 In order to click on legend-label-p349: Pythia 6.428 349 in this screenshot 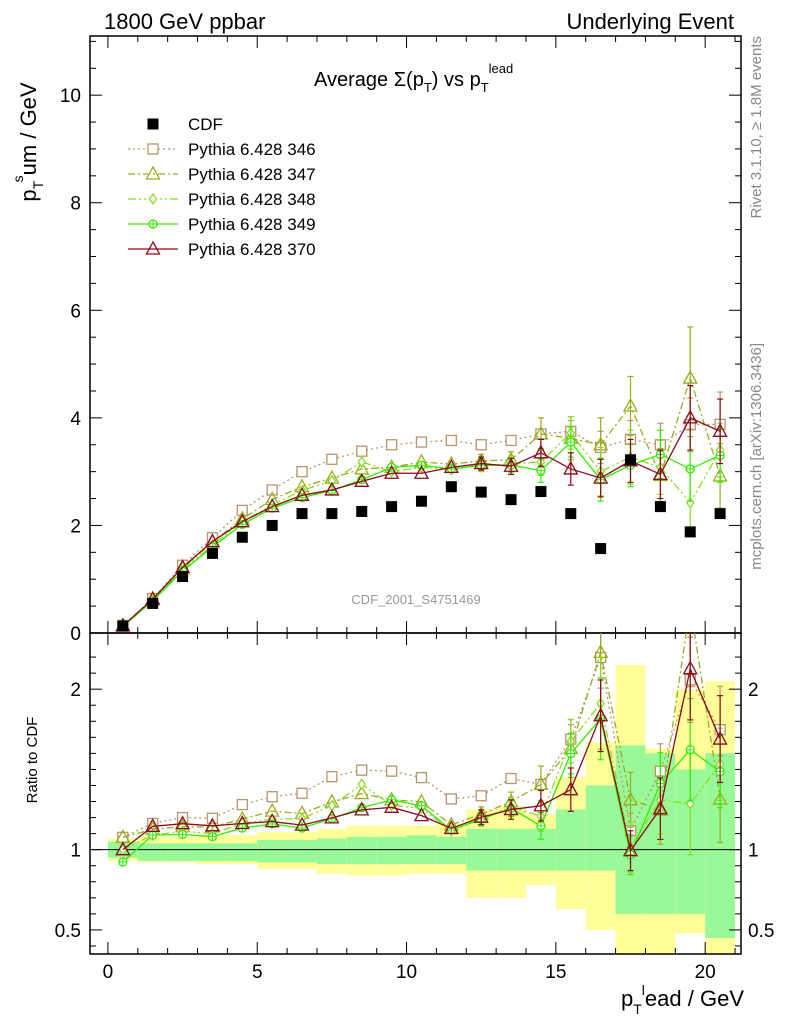, I will do `click(252, 224)`.